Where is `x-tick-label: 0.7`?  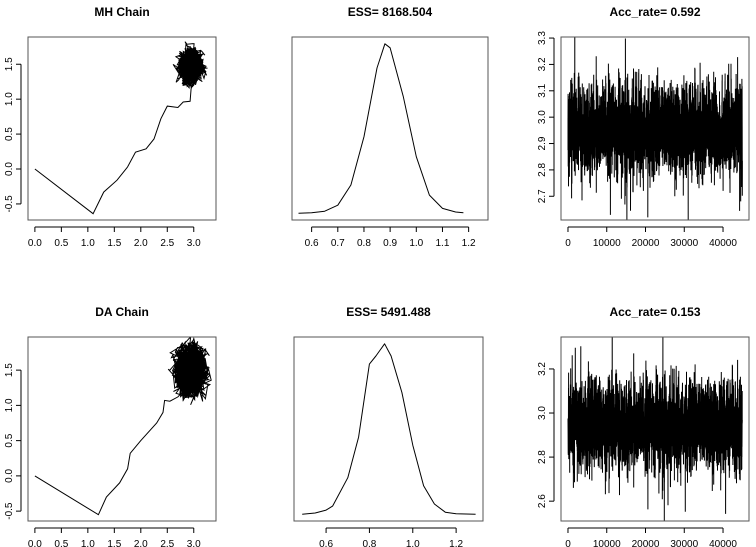
x-tick-label: 0.7 is located at coordinates (338, 243).